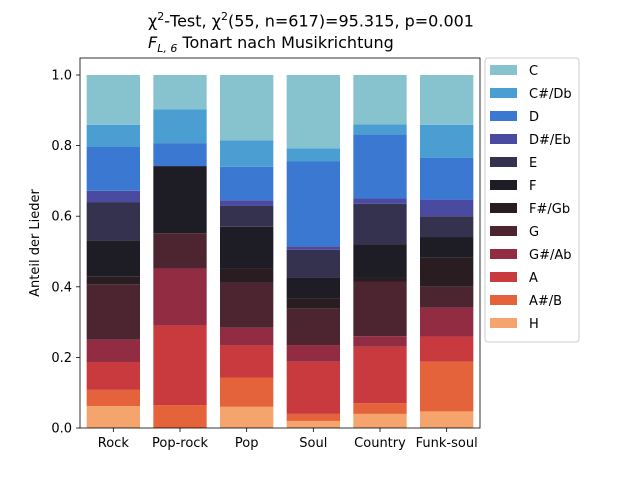 This screenshot has height=480, width=640. Describe the element at coordinates (114, 443) in the screenshot. I see `x-tick-label: Rock` at that location.